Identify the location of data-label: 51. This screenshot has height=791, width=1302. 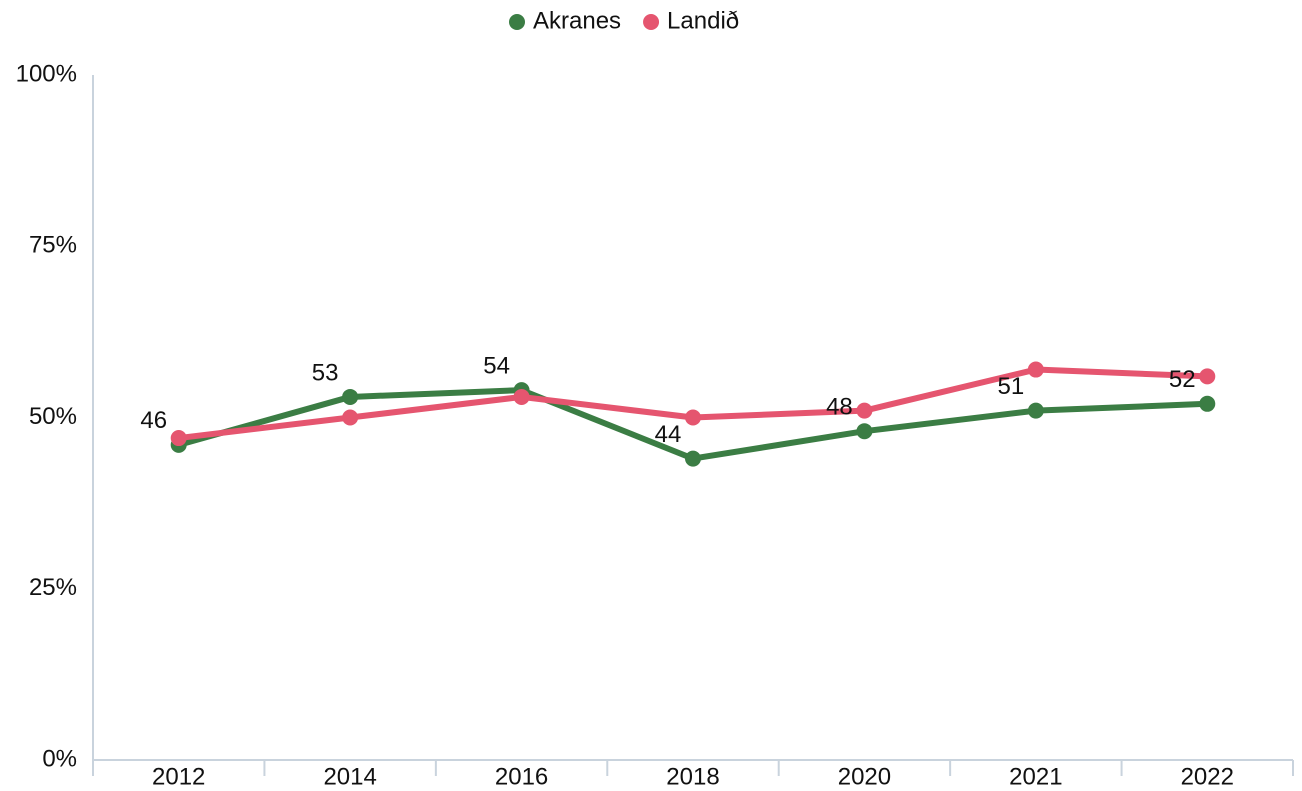
(1011, 386).